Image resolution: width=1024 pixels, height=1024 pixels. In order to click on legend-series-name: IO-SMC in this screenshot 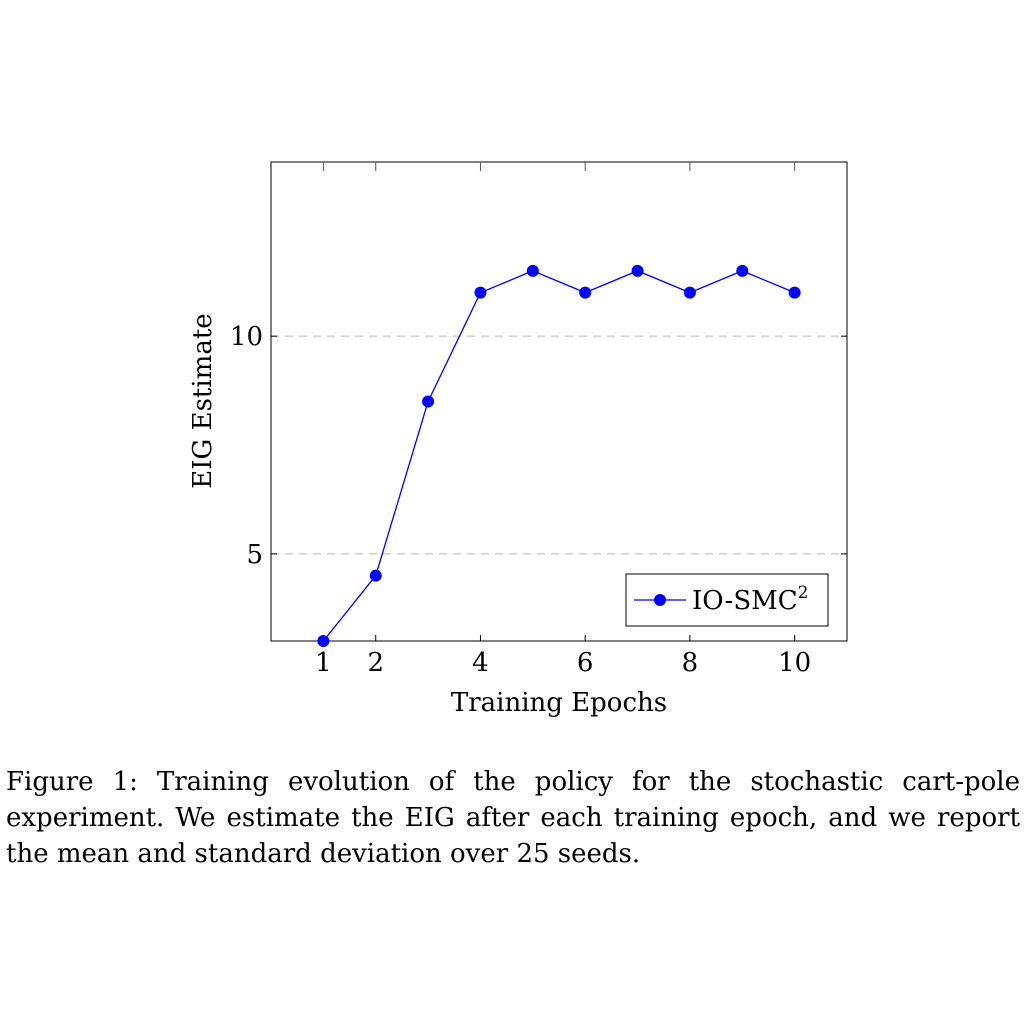, I will do `click(745, 601)`.